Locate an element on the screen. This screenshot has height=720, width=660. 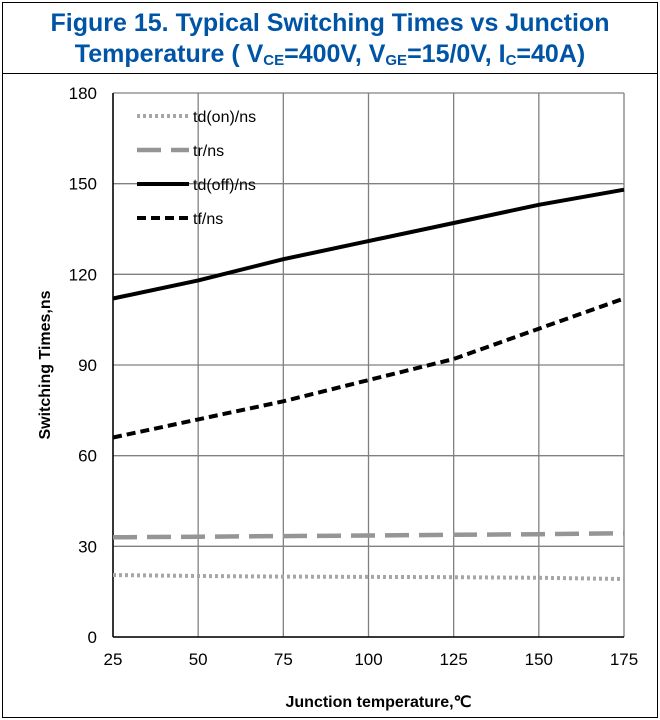
y-tick-label: 90 is located at coordinates (87, 365).